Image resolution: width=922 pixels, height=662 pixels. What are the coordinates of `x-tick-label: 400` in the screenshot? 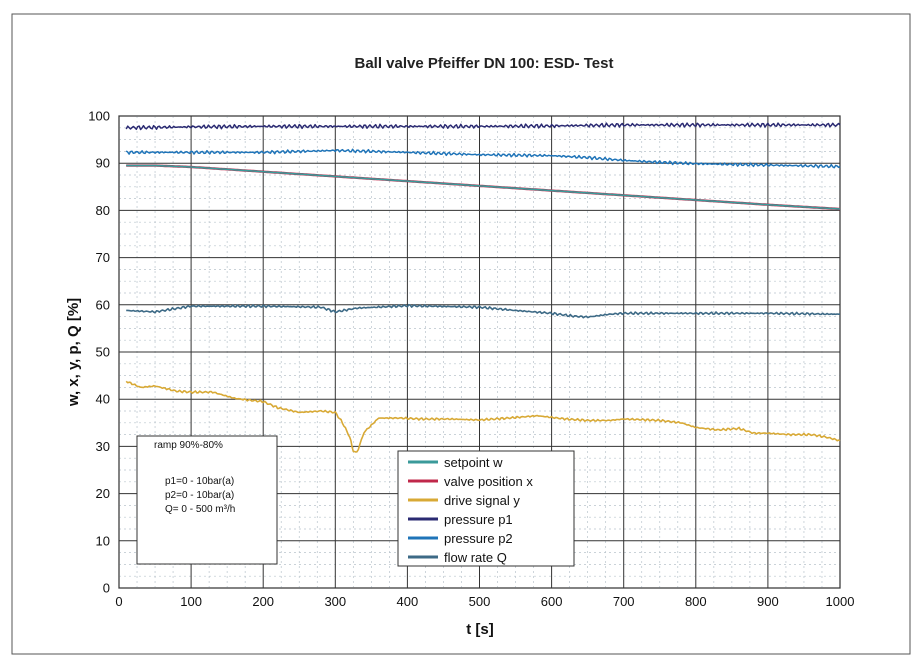 It's located at (408, 601).